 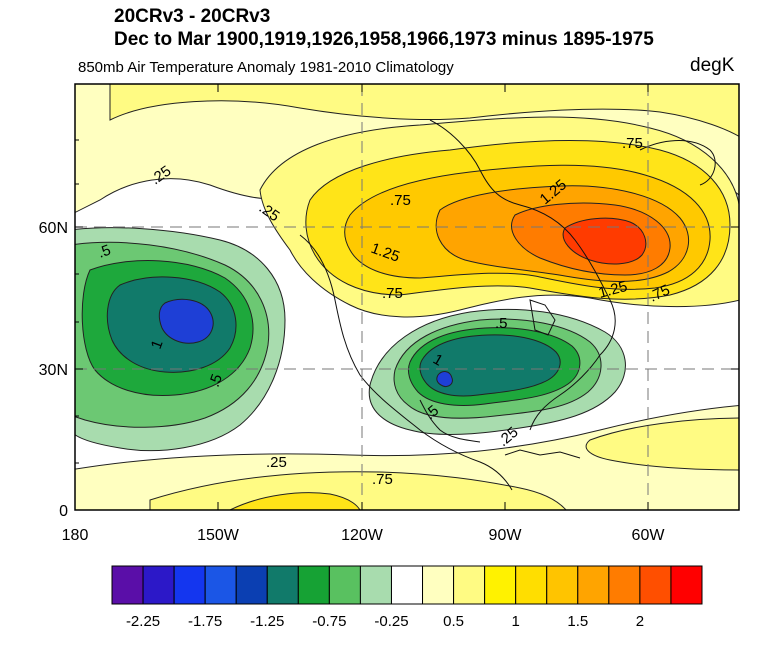 What do you see at coordinates (649, 535) in the screenshot?
I see `lon-tick-label: 60W` at bounding box center [649, 535].